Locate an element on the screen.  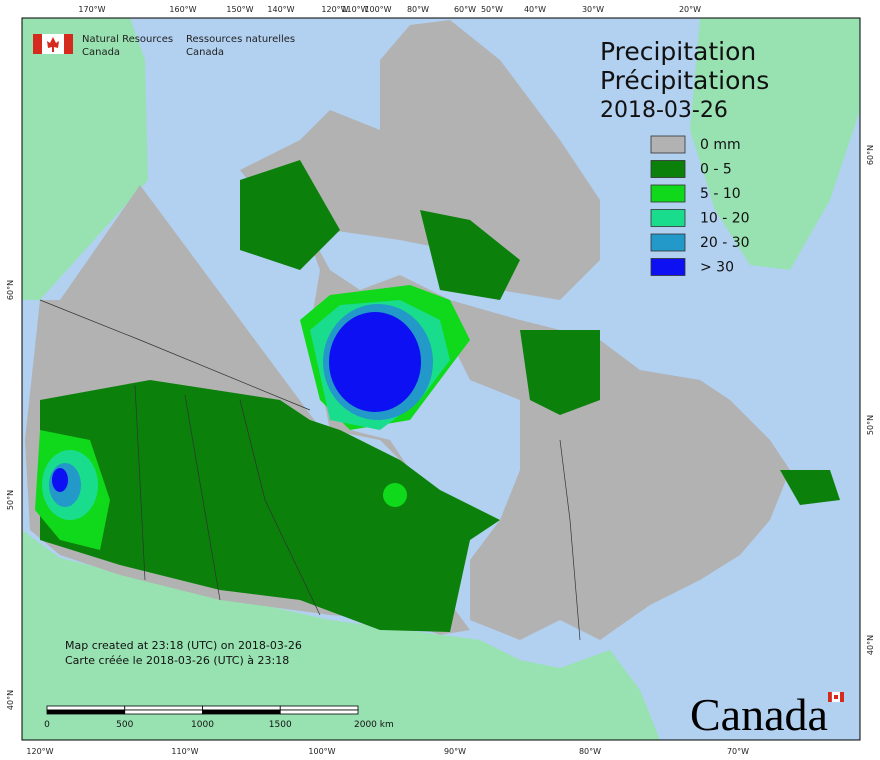
agency-name: Ressources naturelles is located at coordinates (240, 39).